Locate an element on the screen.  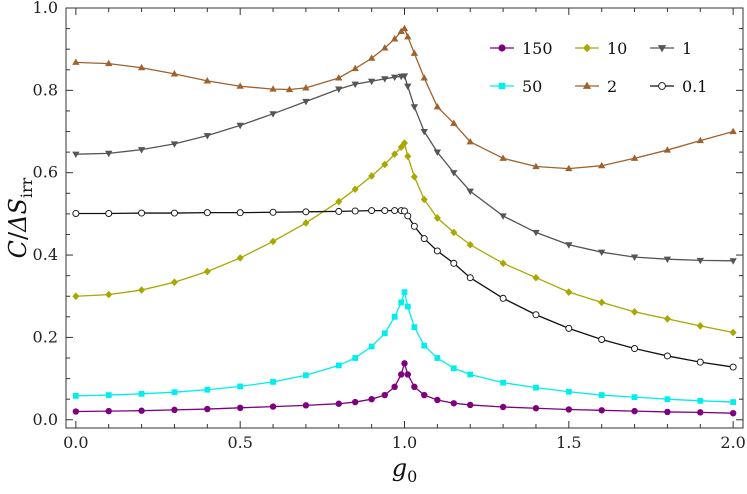
legend-label: 1 is located at coordinates (687, 48).